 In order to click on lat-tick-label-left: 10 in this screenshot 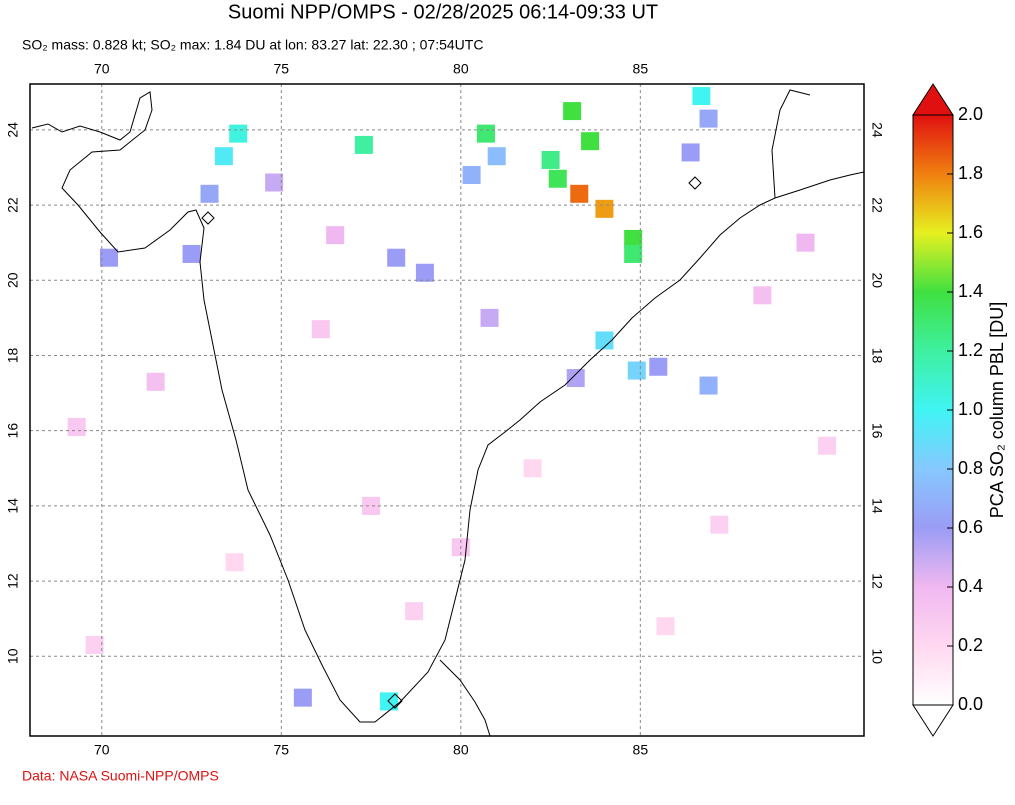, I will do `click(13, 656)`.